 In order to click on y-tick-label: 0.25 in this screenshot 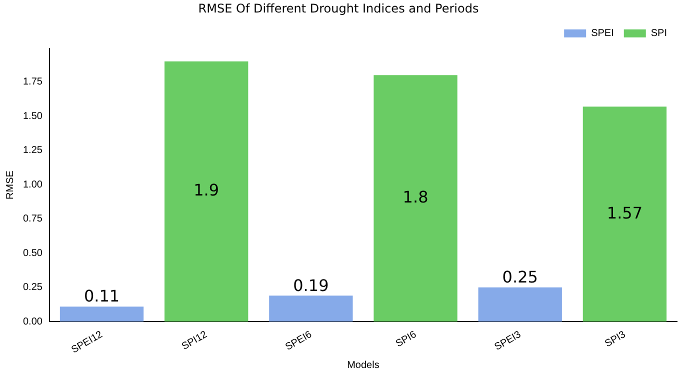, I will do `click(32, 288)`.